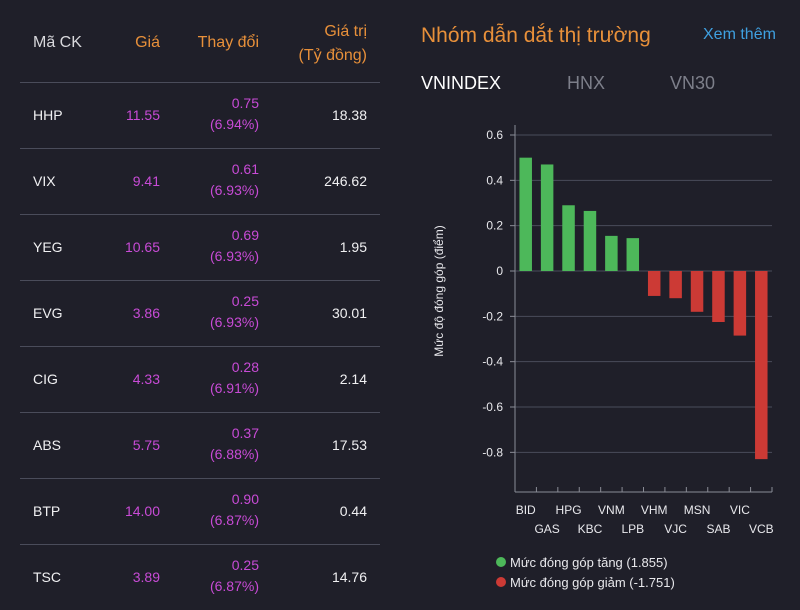 The width and height of the screenshot is (800, 610). I want to click on stock-change: 0.37 (6.88%), so click(234, 444).